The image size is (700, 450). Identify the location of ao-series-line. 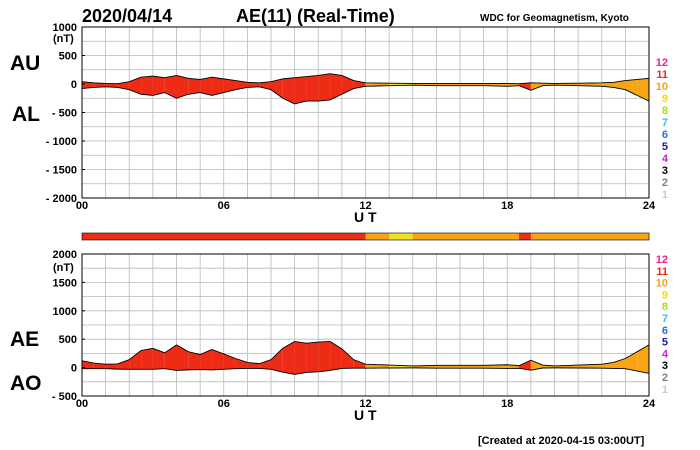
(366, 371).